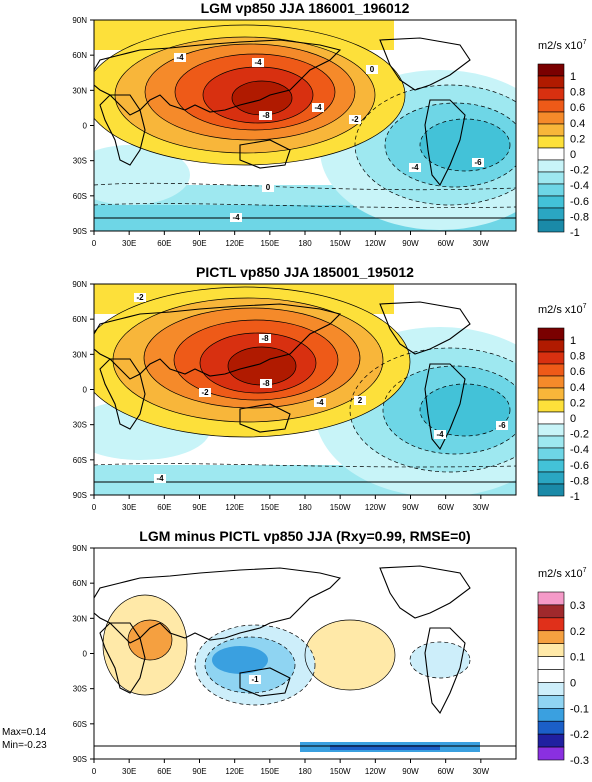  What do you see at coordinates (577, 606) in the screenshot?
I see `colorbar-label: 0.3` at bounding box center [577, 606].